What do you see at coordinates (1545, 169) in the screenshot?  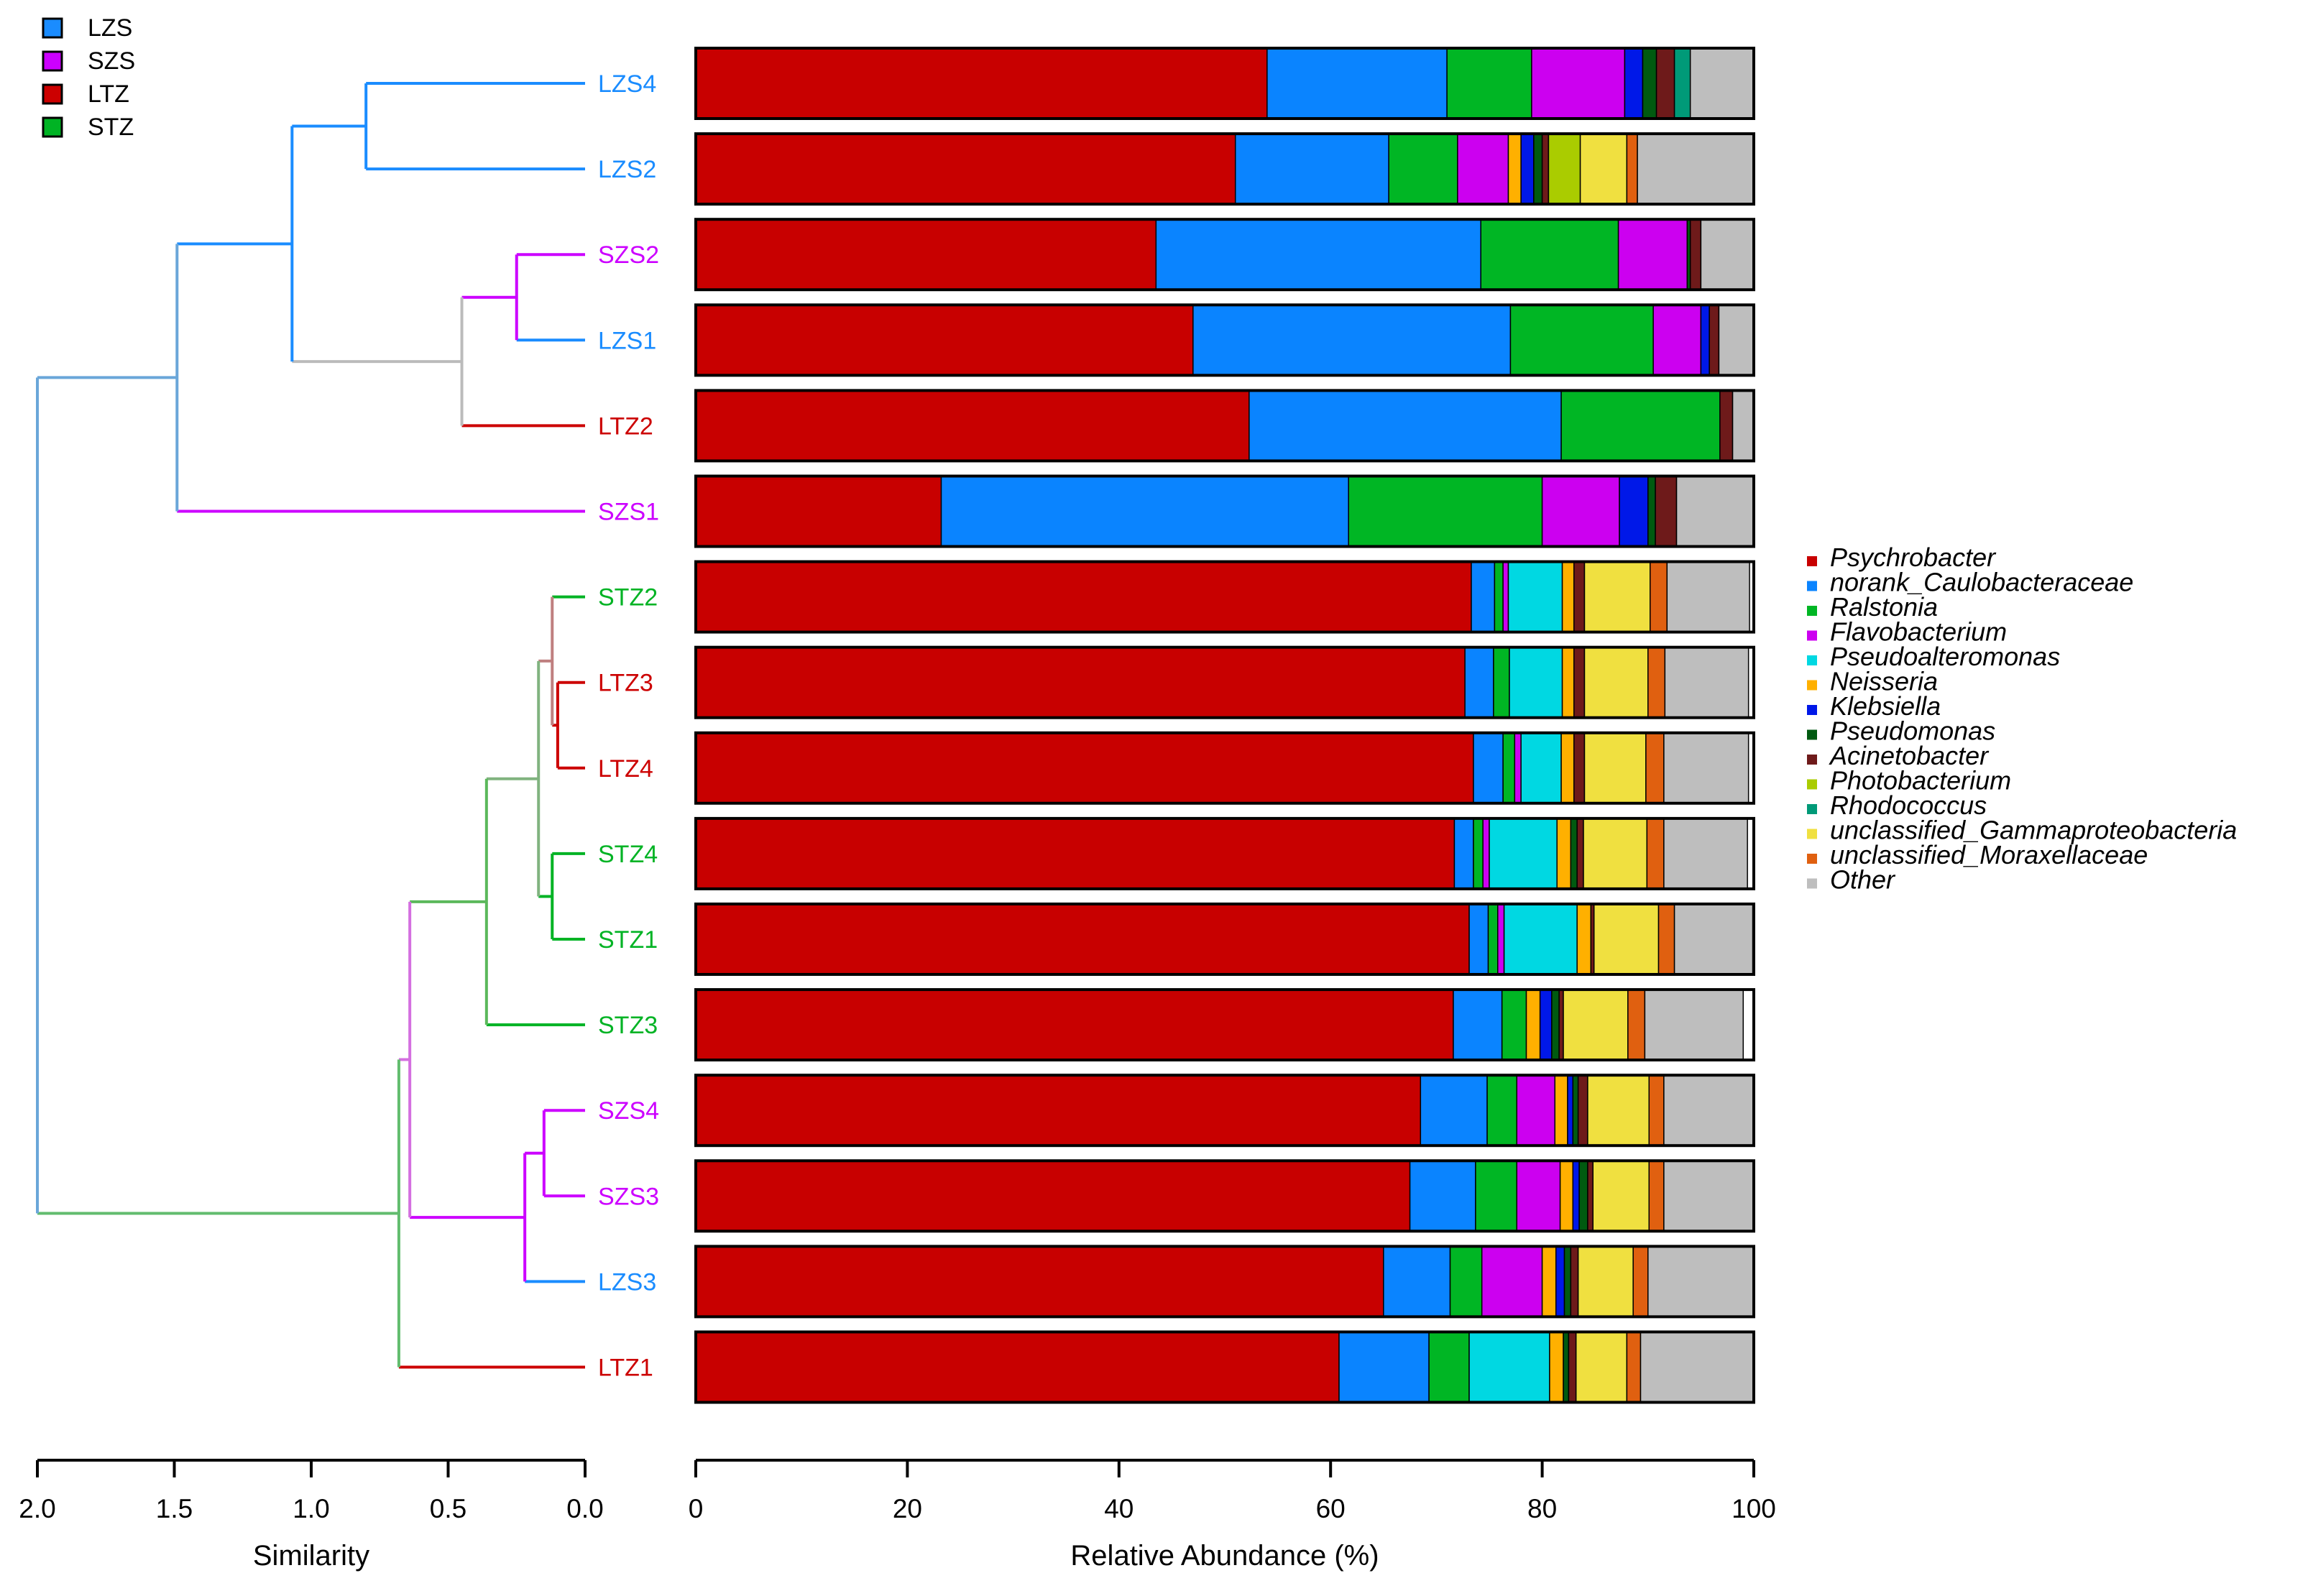 I see `bar-segment-lzs2-acinetobacter` at bounding box center [1545, 169].